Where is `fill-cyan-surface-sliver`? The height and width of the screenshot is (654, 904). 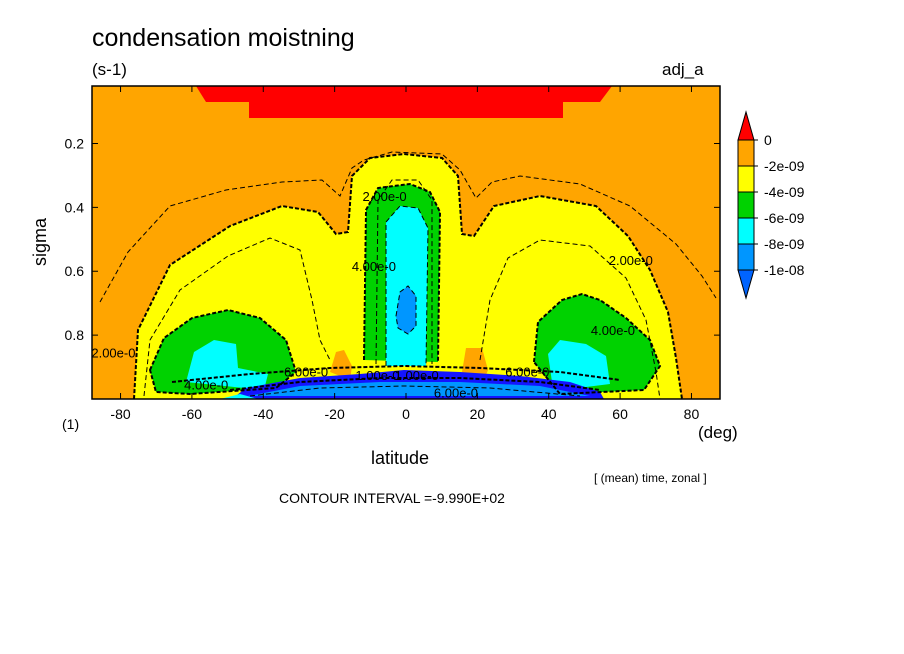 fill-cyan-surface-sliver is located at coordinates (239, 396).